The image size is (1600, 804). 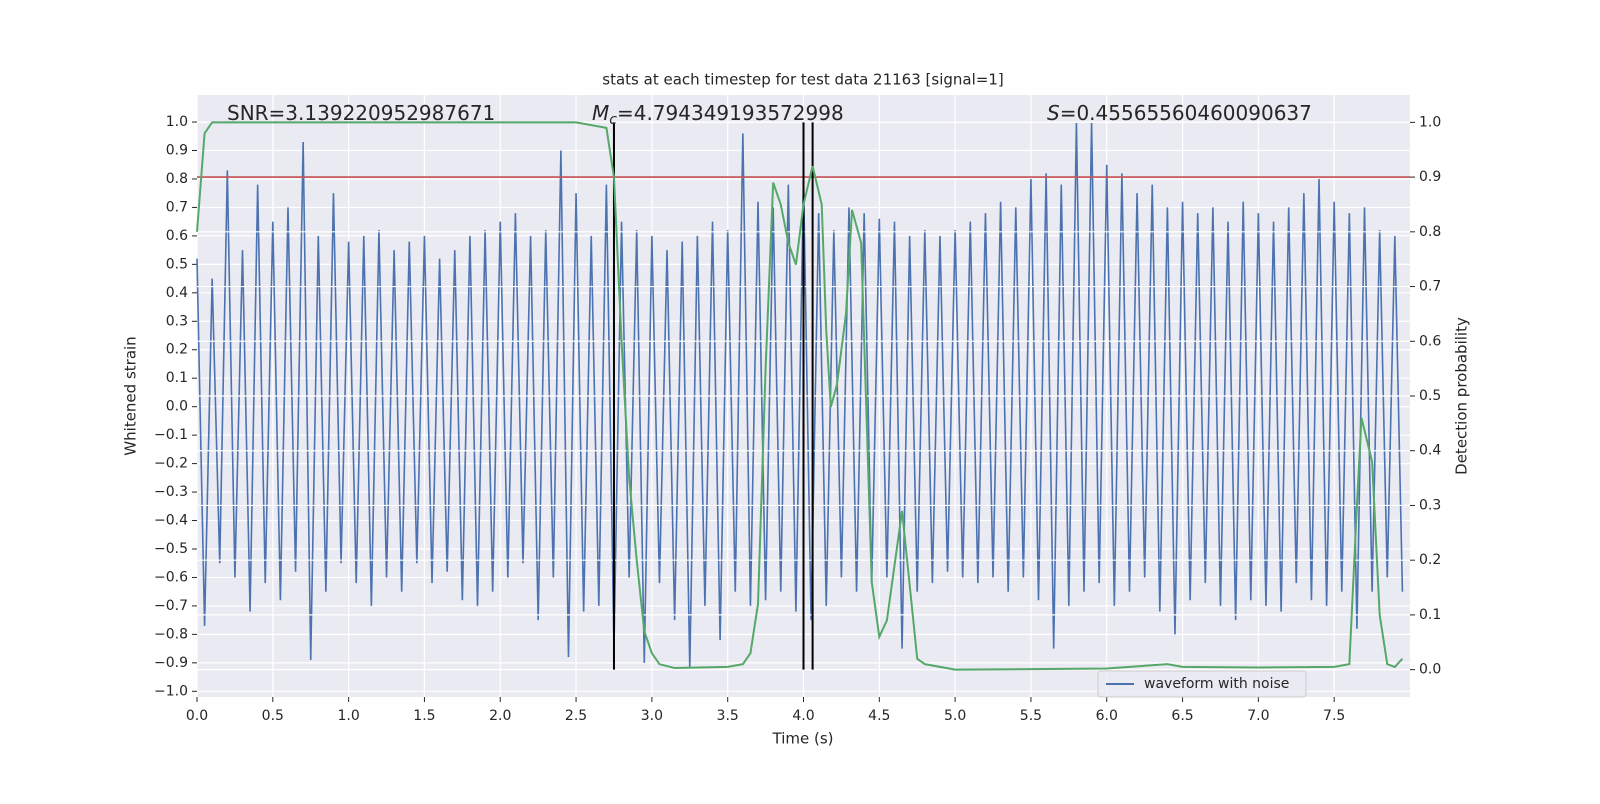 What do you see at coordinates (424, 716) in the screenshot?
I see `x-tick-label: 1.5` at bounding box center [424, 716].